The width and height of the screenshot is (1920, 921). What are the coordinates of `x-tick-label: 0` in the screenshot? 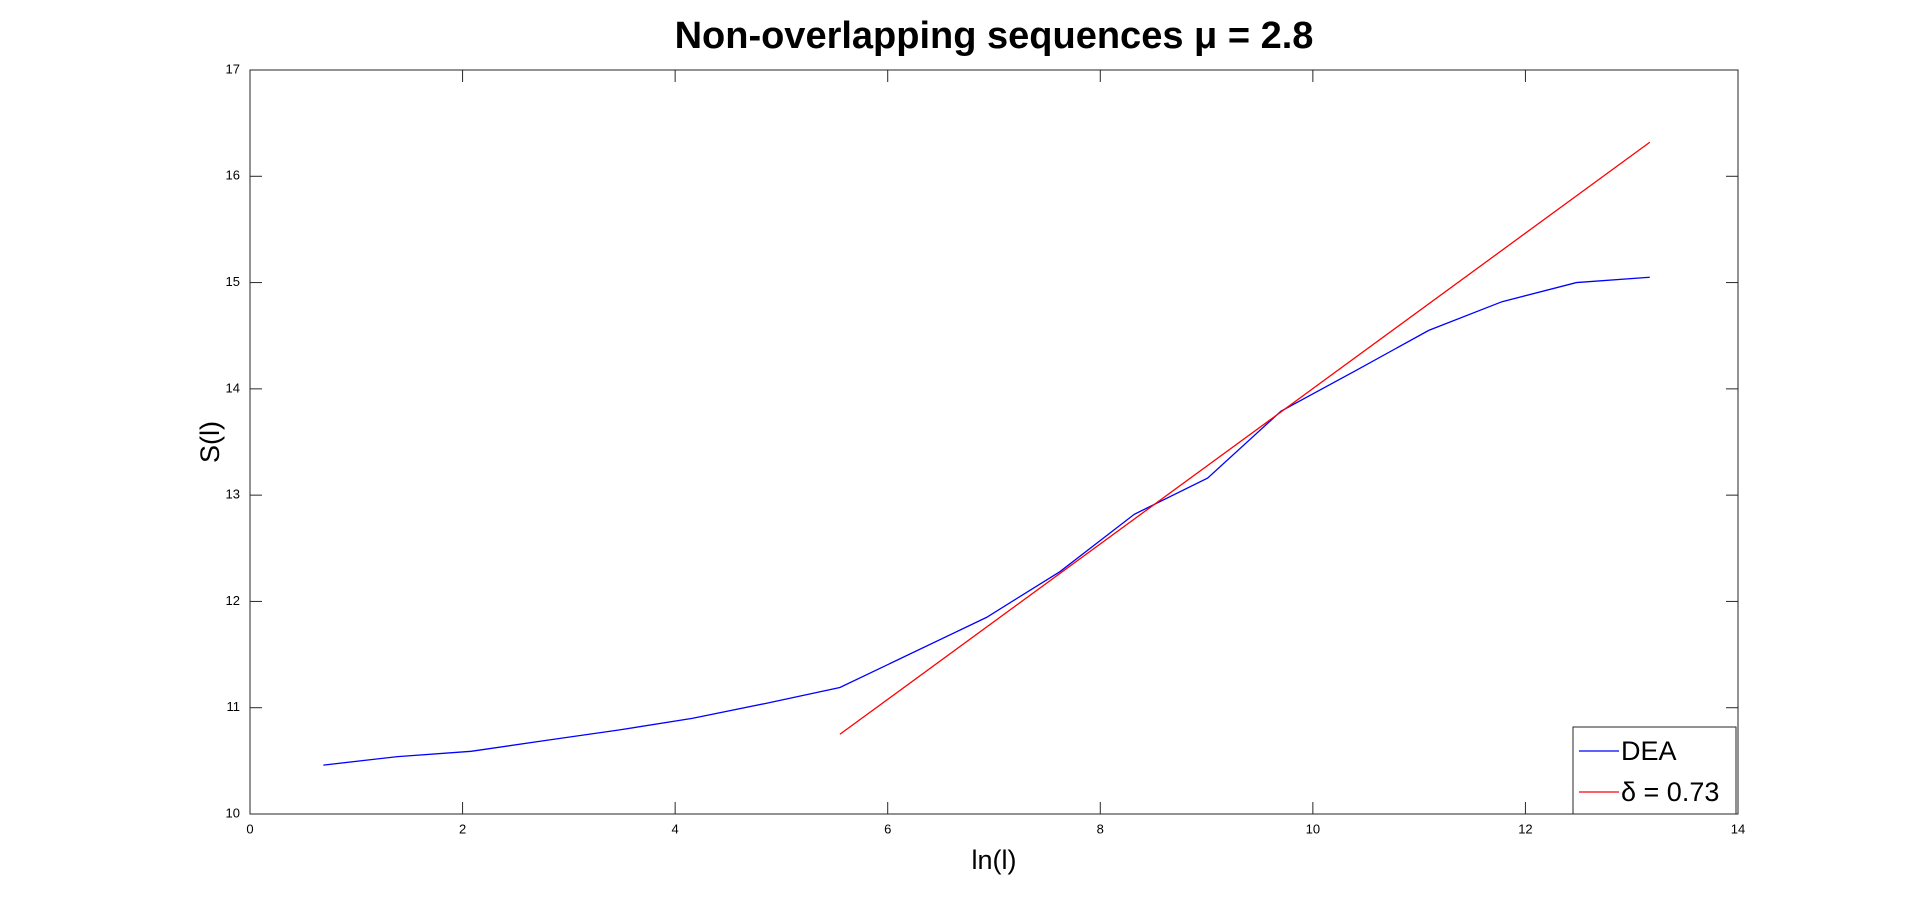 It's located at (249, 828).